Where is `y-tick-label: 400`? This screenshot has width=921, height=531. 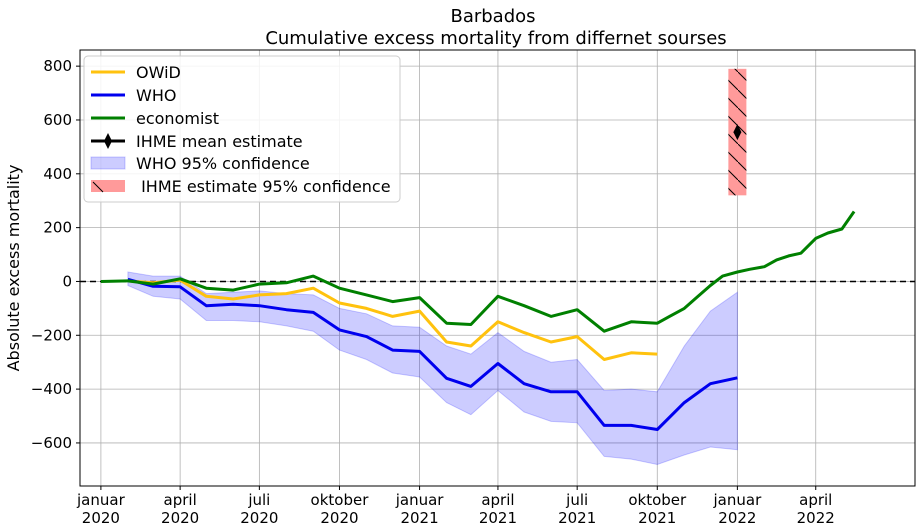
y-tick-label: 400 is located at coordinates (57, 174).